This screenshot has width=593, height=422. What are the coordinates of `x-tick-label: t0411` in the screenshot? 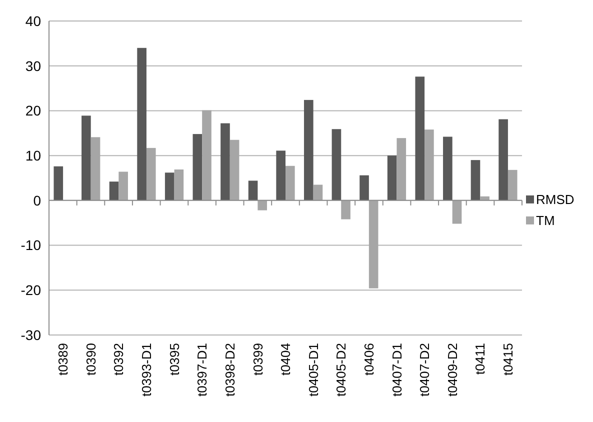 It's located at (480, 359).